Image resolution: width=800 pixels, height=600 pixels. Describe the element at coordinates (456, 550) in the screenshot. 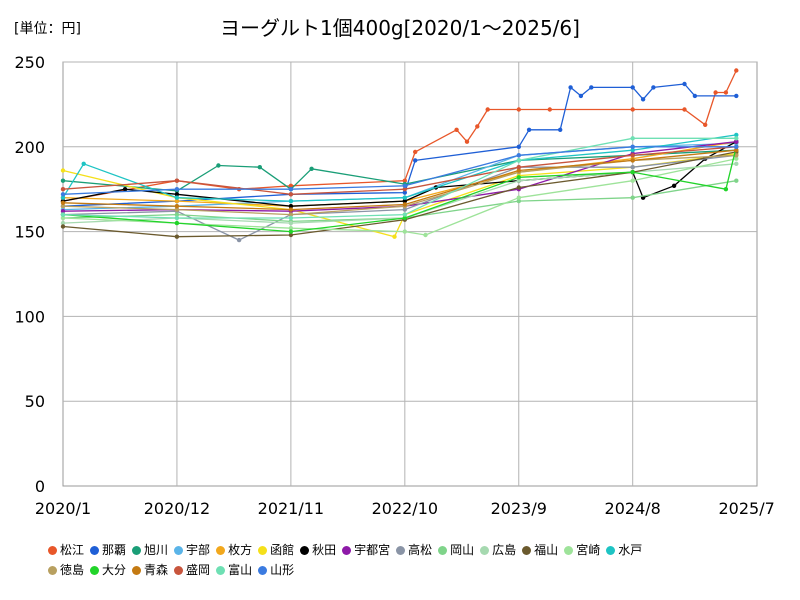

I see `legend-item: 岡山` at that location.